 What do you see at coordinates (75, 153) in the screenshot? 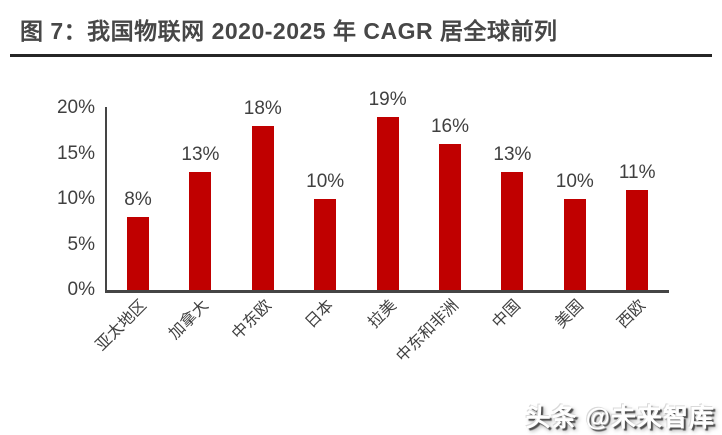
I see `y-tick-label: 15%` at bounding box center [75, 153].